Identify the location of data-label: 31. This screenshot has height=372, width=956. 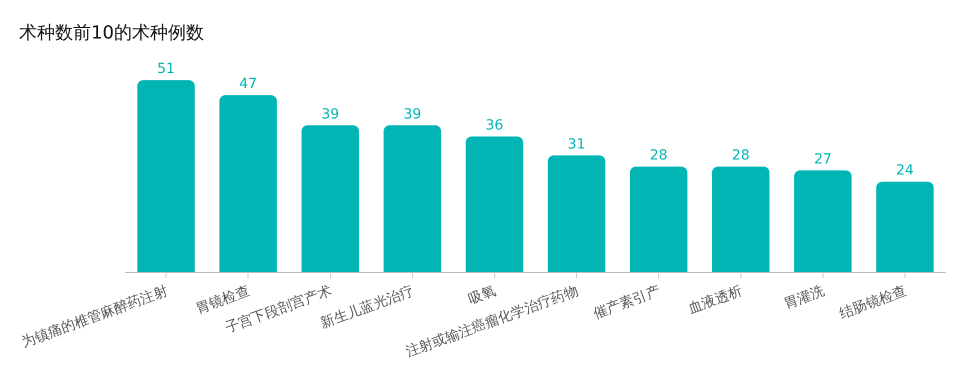
(577, 144).